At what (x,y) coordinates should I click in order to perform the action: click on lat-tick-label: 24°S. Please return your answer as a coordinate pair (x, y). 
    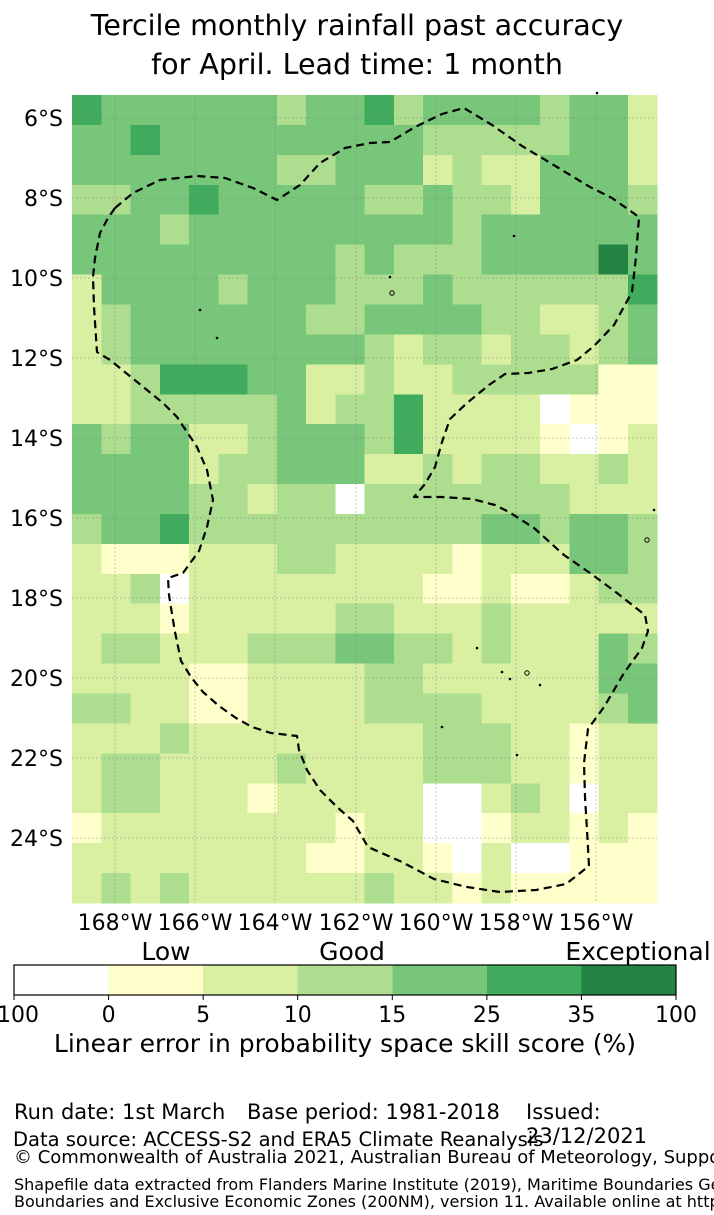
    Looking at the image, I should click on (36, 839).